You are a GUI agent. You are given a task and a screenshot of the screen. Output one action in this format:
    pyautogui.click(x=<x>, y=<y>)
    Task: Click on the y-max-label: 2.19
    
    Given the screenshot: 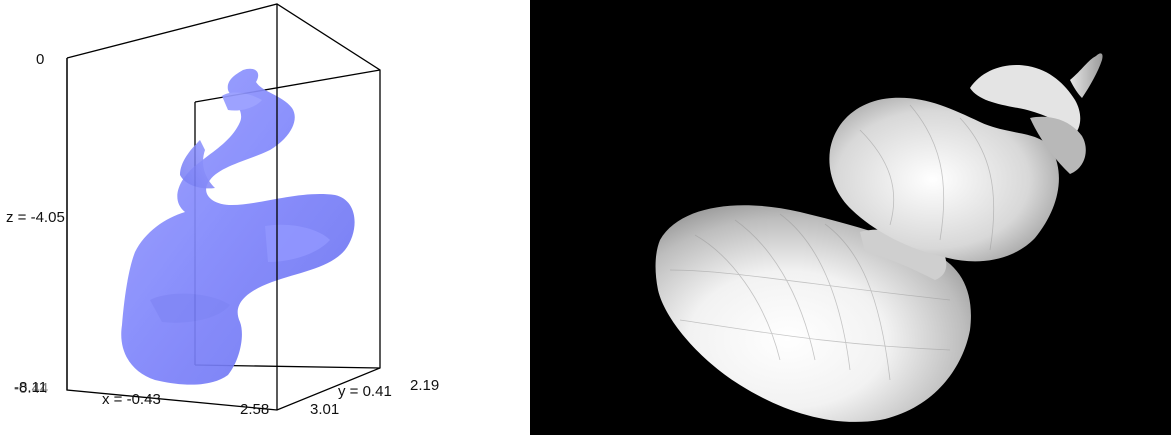 What is the action you would take?
    pyautogui.click(x=424, y=385)
    